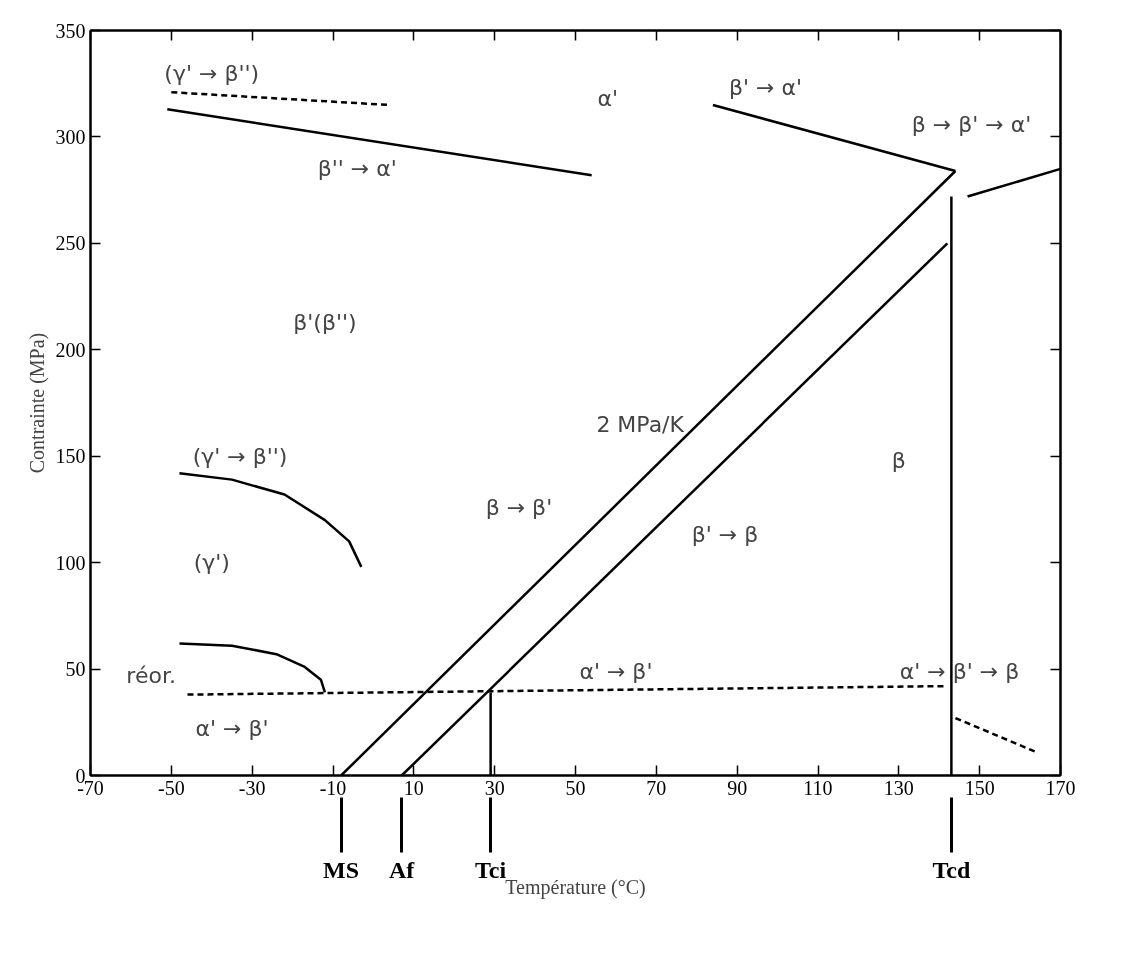  Describe the element at coordinates (70, 243) in the screenshot. I see `y-tick-label: 250` at that location.